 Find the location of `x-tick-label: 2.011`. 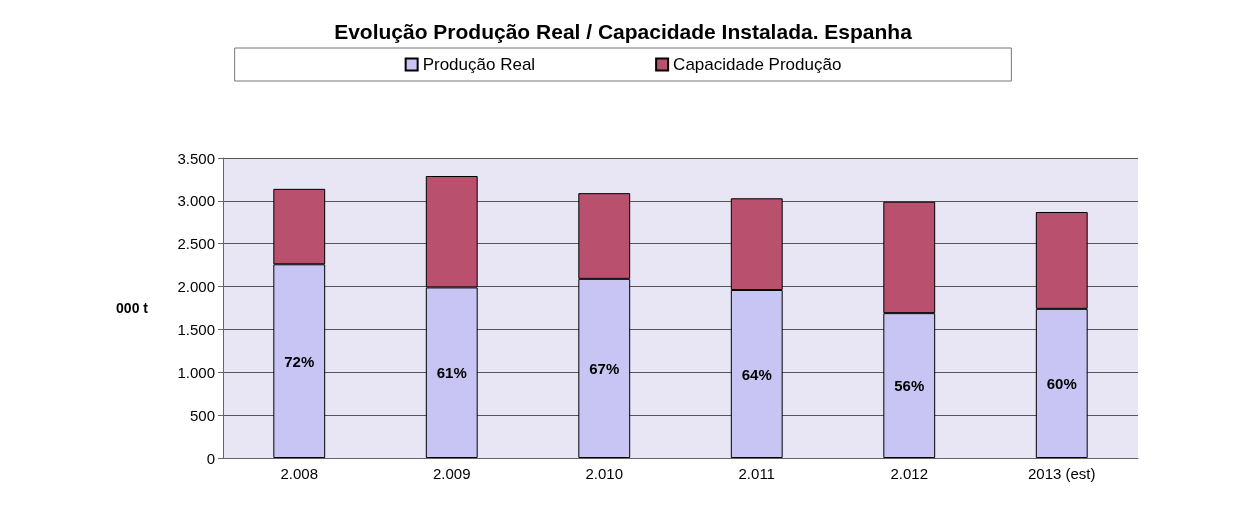

x-tick-label: 2.011 is located at coordinates (756, 473).